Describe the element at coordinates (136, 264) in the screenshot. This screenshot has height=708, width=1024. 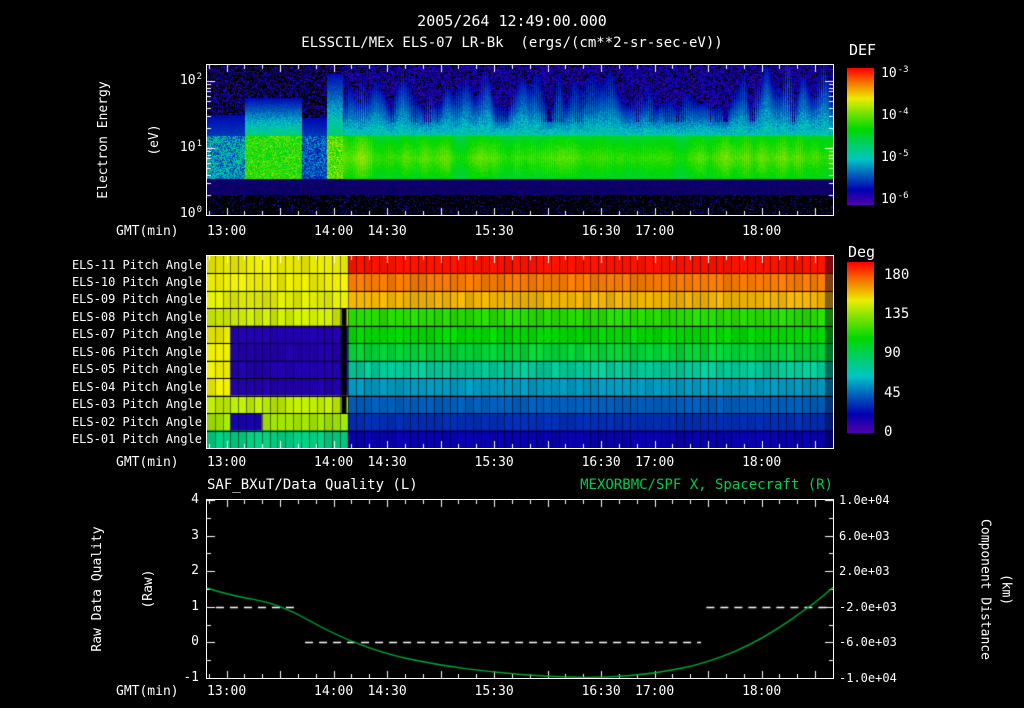
I see `pitch-row-label: ELS-11 Pitch Angle` at that location.